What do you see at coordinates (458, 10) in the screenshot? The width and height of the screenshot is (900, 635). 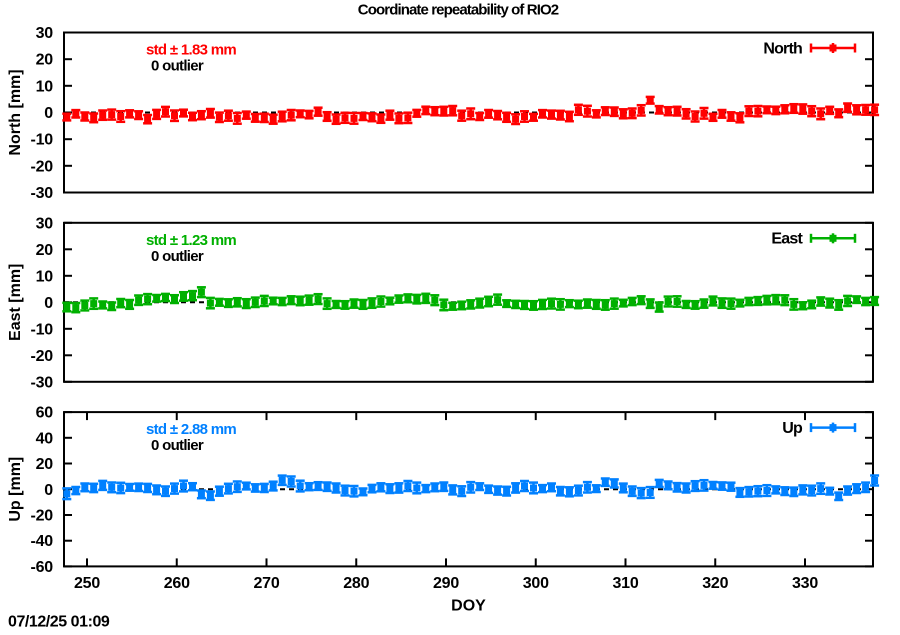 I see `svg-text:Coordinate repeatability of RI: Coordinate repeatability of RIO2` at bounding box center [458, 10].